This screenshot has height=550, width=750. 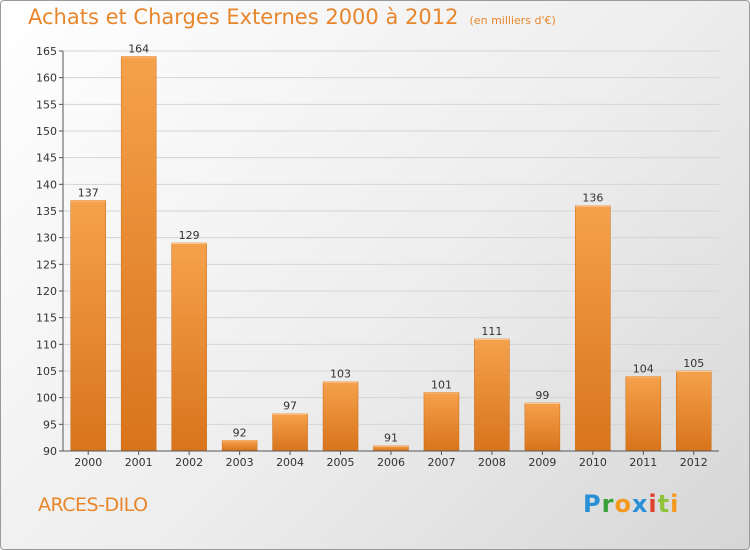 I want to click on logo-letter: t, so click(x=664, y=504).